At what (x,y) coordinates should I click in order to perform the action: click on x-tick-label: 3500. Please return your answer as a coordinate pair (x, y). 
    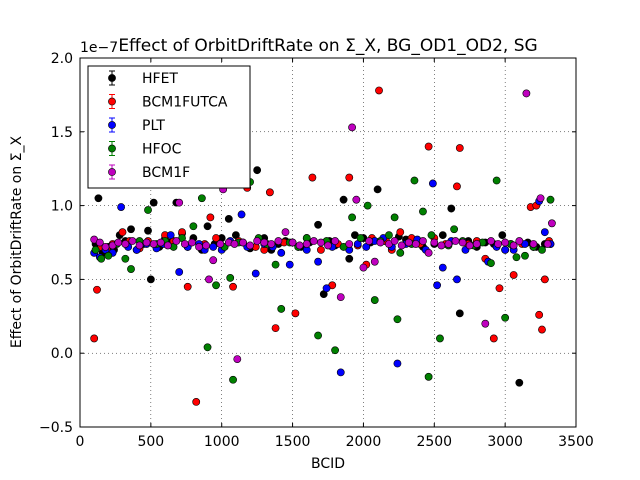
    Looking at the image, I should click on (576, 442).